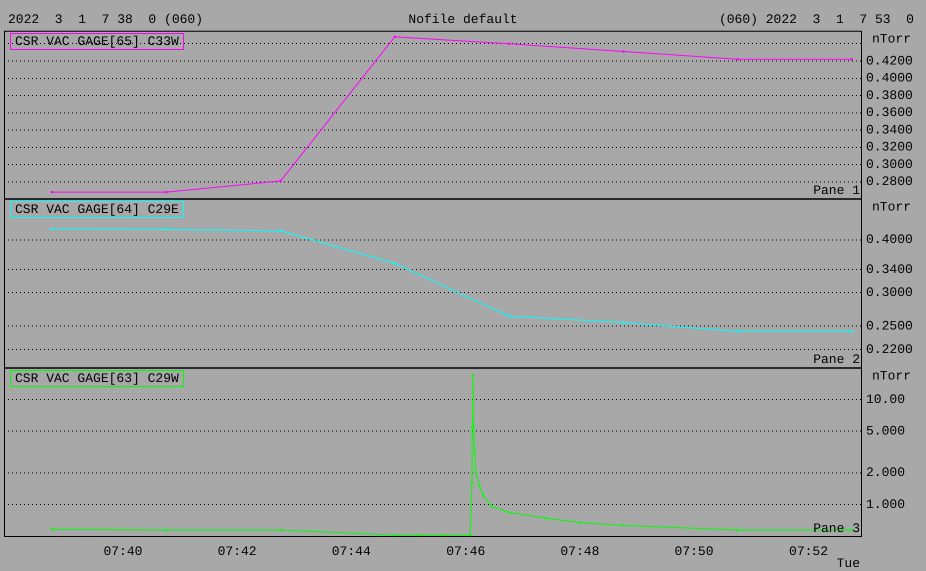 This screenshot has height=571, width=926. I want to click on y-tick-label: 0.3800, so click(889, 95).